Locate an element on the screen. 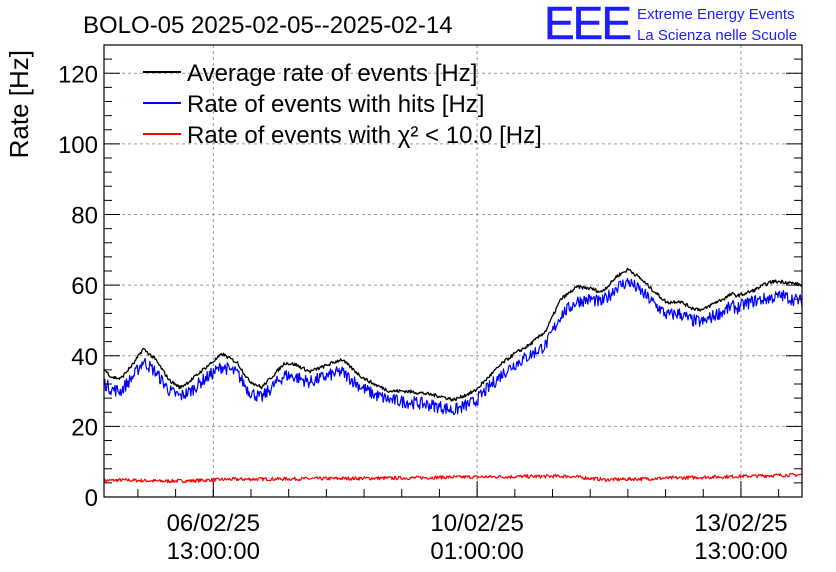  legend-label-average: Average rate of events [Hz] is located at coordinates (332, 73).